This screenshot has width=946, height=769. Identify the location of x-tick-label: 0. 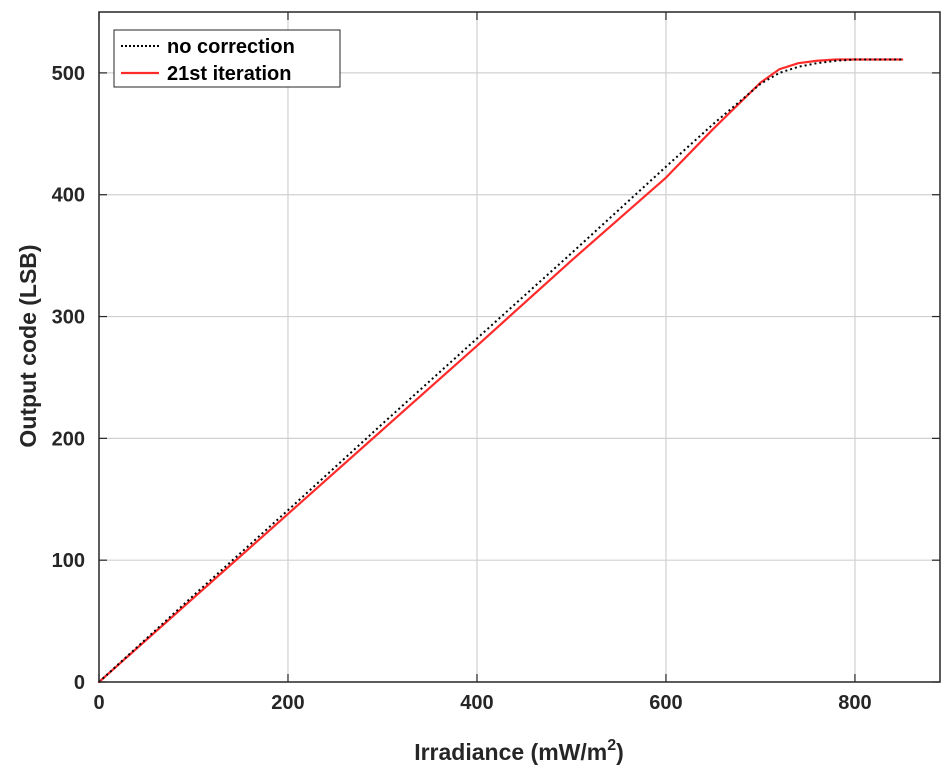
(98, 703).